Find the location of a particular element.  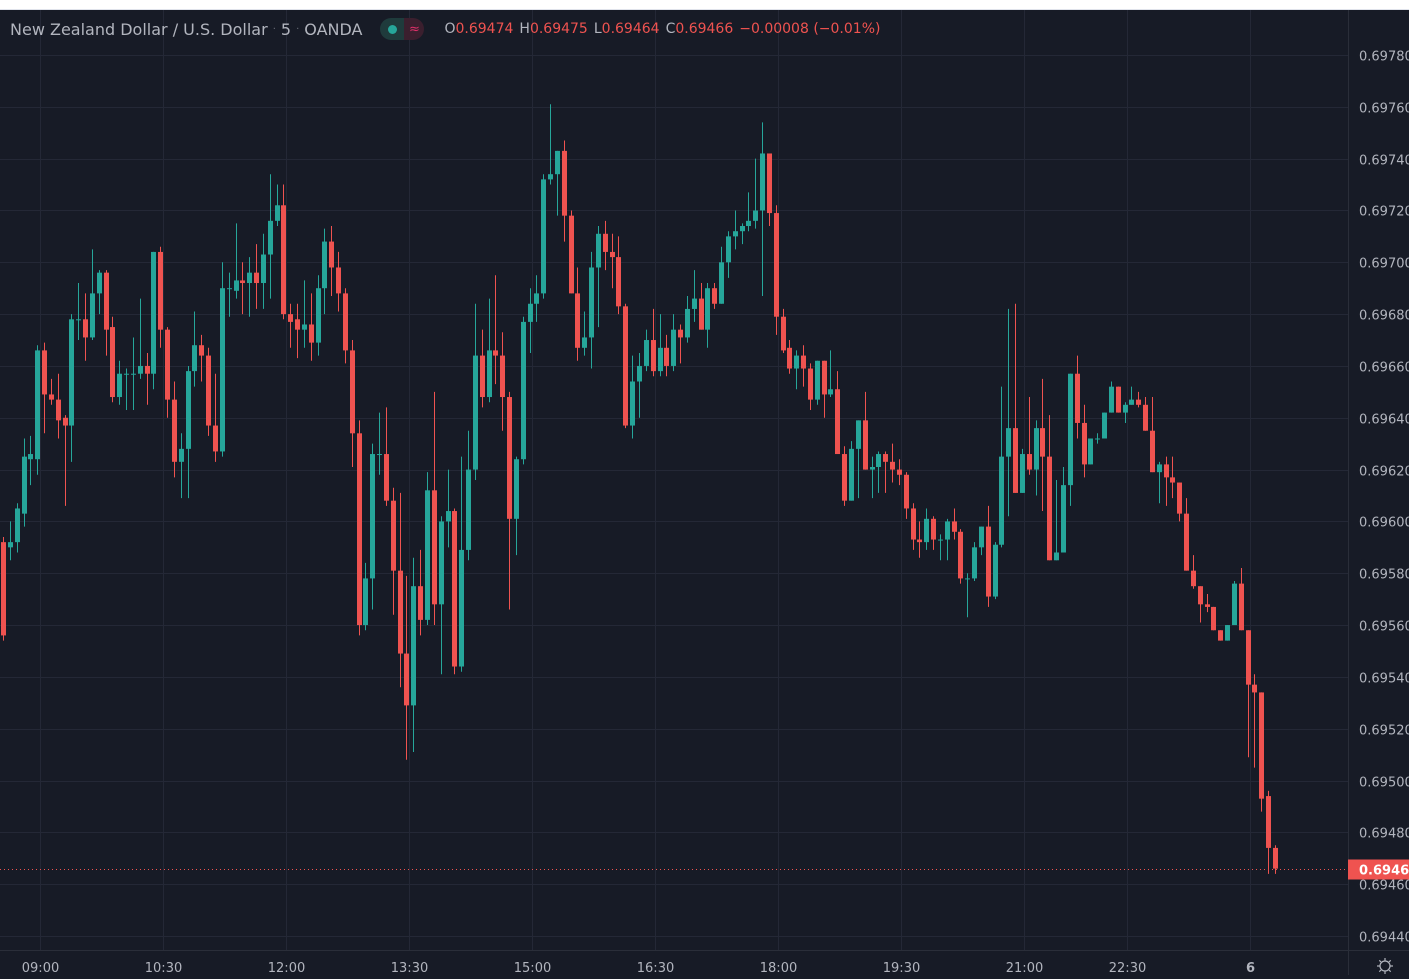

x-tick-label: 6 is located at coordinates (1250, 968).